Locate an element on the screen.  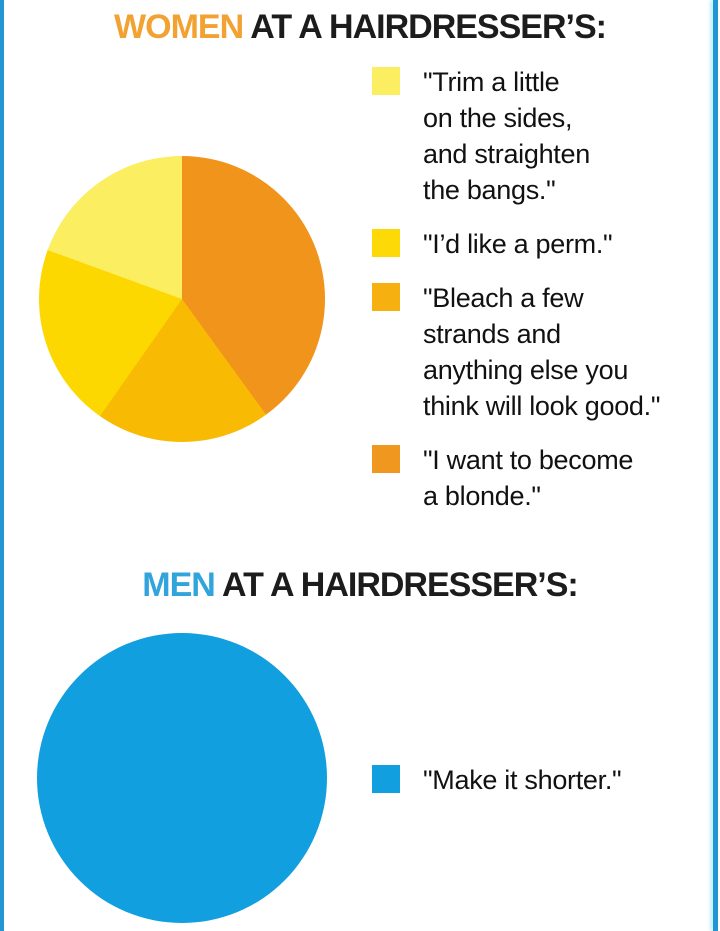
women-section-title: WOMEN AT A HAIRDRESSER’S: is located at coordinates (360, 27).